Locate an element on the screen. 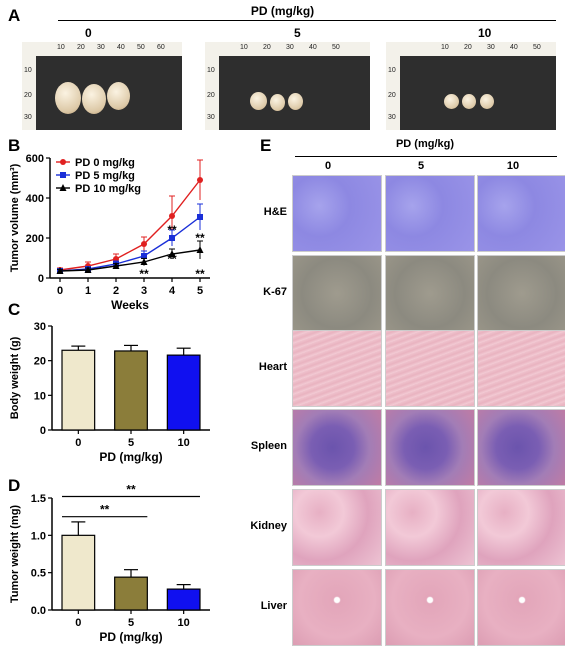 The width and height of the screenshot is (565, 648). y-tick-label: 0.0 is located at coordinates (38, 611).